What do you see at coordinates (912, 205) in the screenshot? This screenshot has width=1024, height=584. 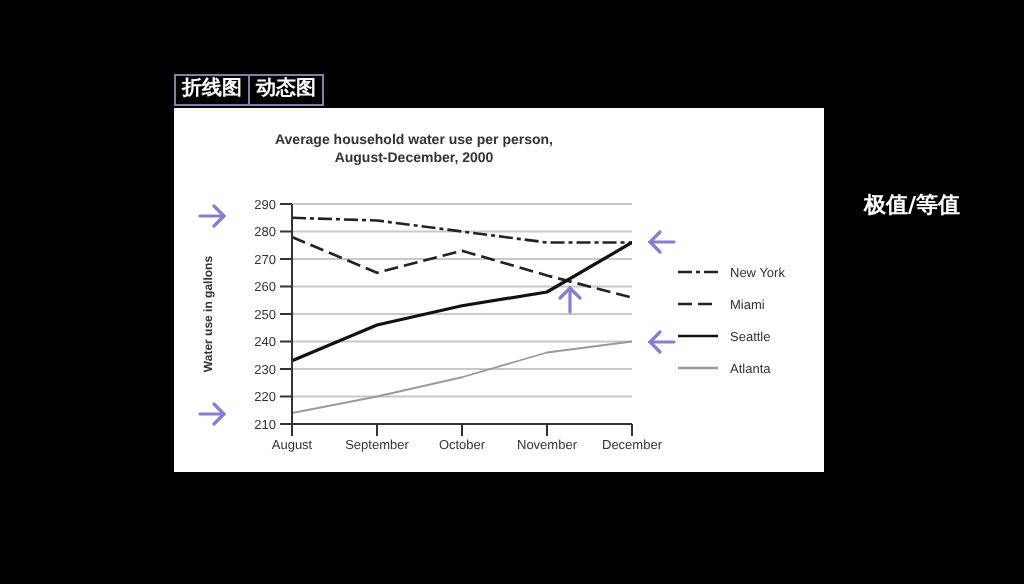 I see `text: 极值/等值` at bounding box center [912, 205].